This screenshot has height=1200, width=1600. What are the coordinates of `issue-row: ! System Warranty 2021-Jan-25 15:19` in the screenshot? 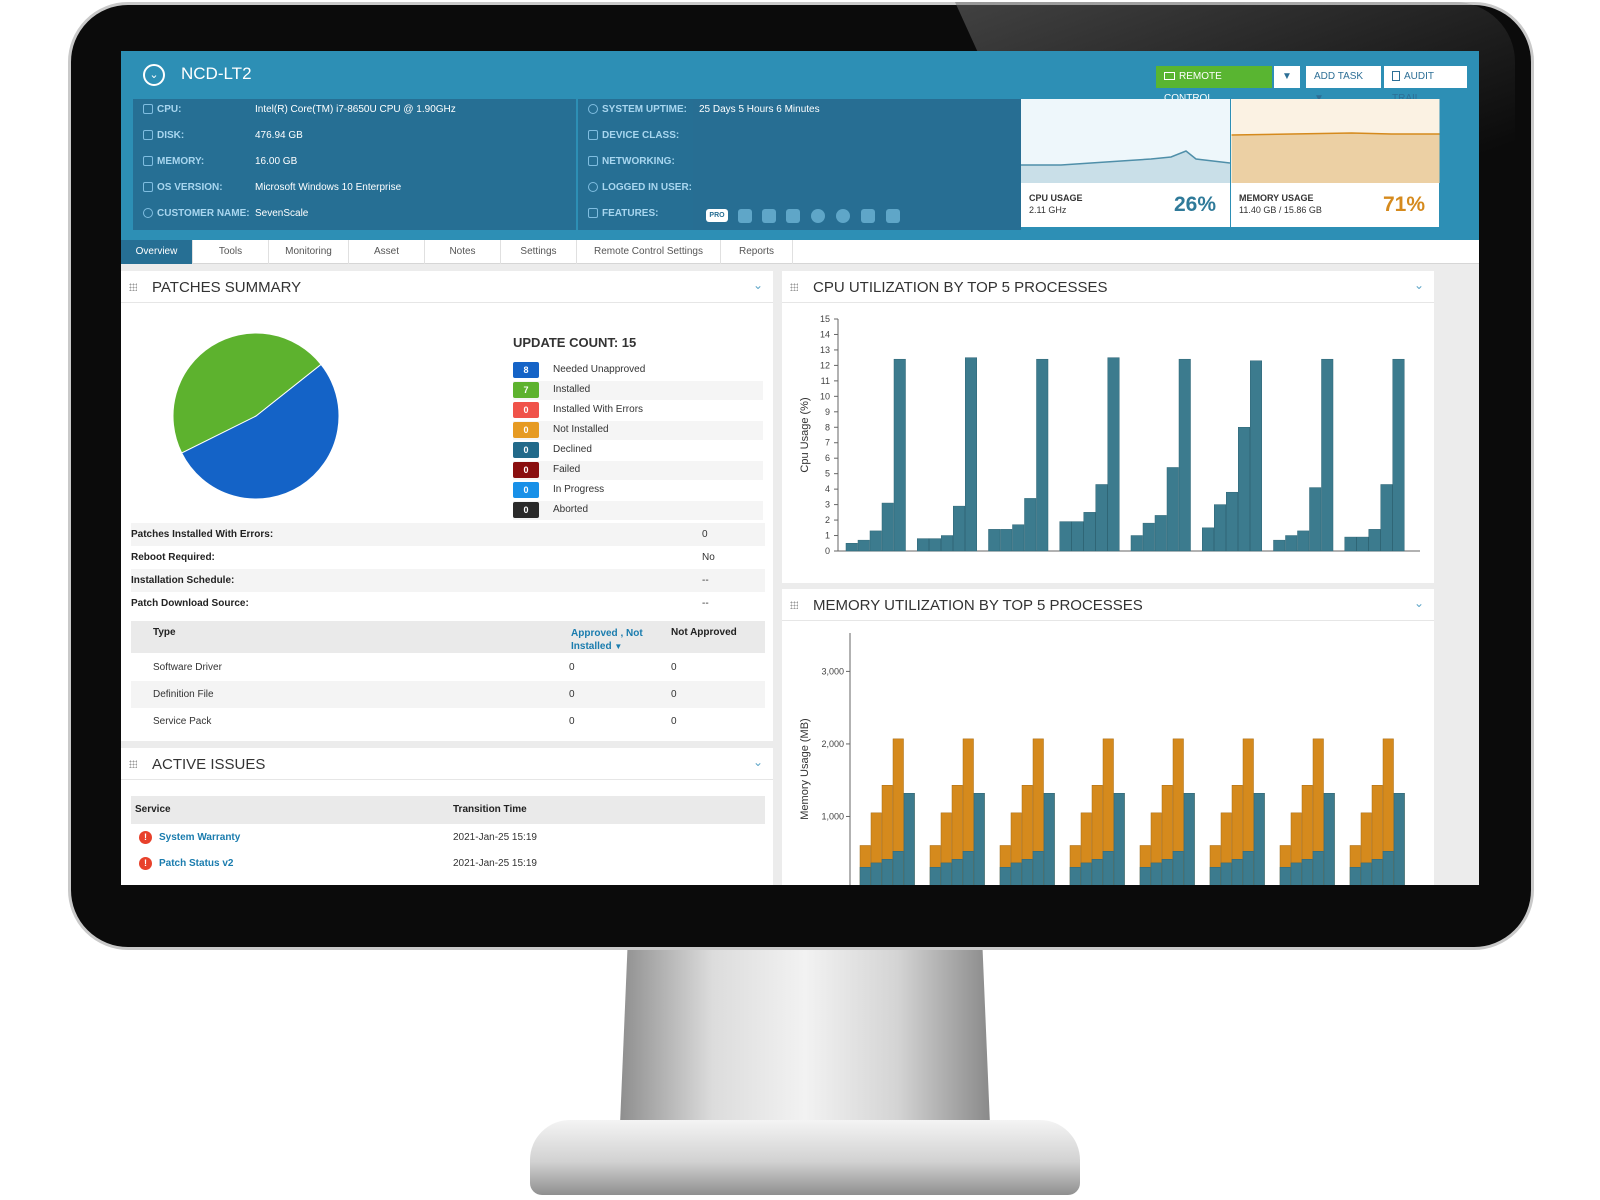 It's located at (448, 838).